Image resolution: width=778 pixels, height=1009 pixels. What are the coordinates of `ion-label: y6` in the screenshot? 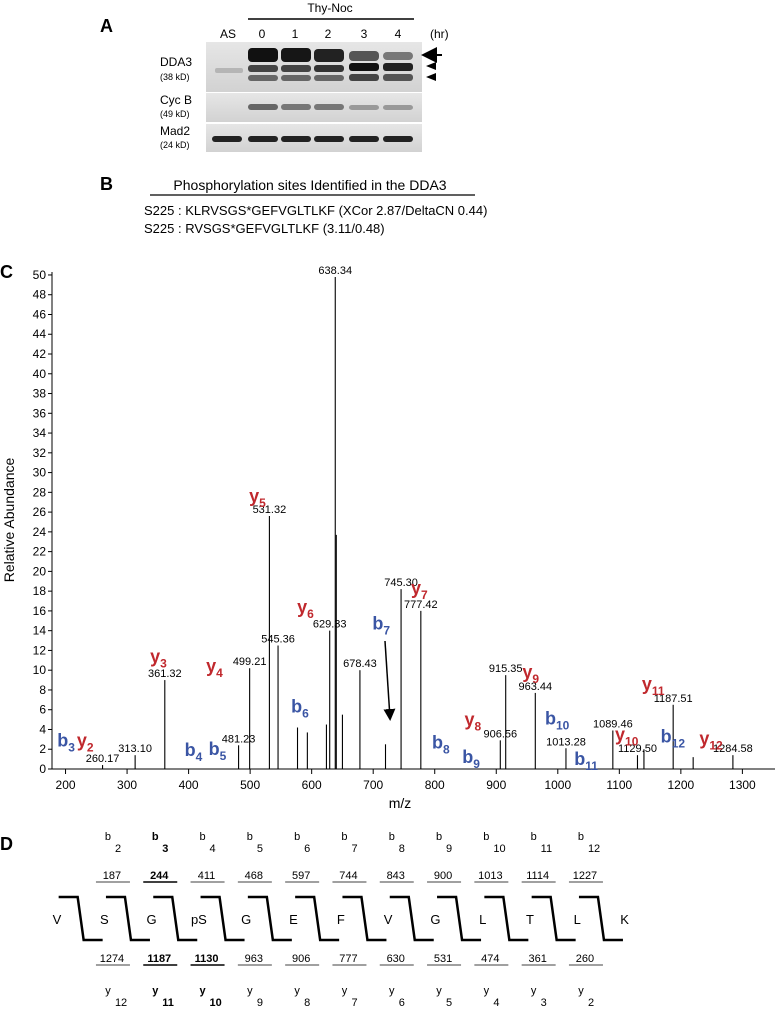 It's located at (305, 609).